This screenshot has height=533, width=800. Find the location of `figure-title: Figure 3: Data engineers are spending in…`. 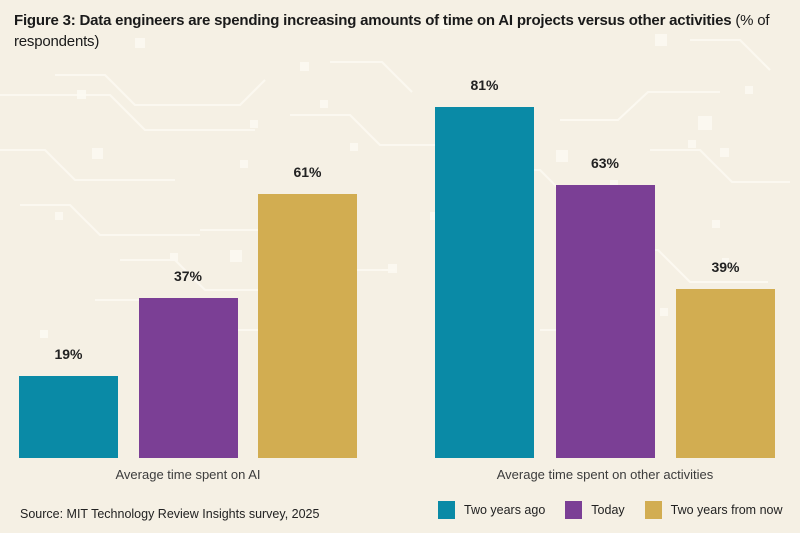

figure-title: Figure 3: Data engineers are spending in… is located at coordinates (401, 31).